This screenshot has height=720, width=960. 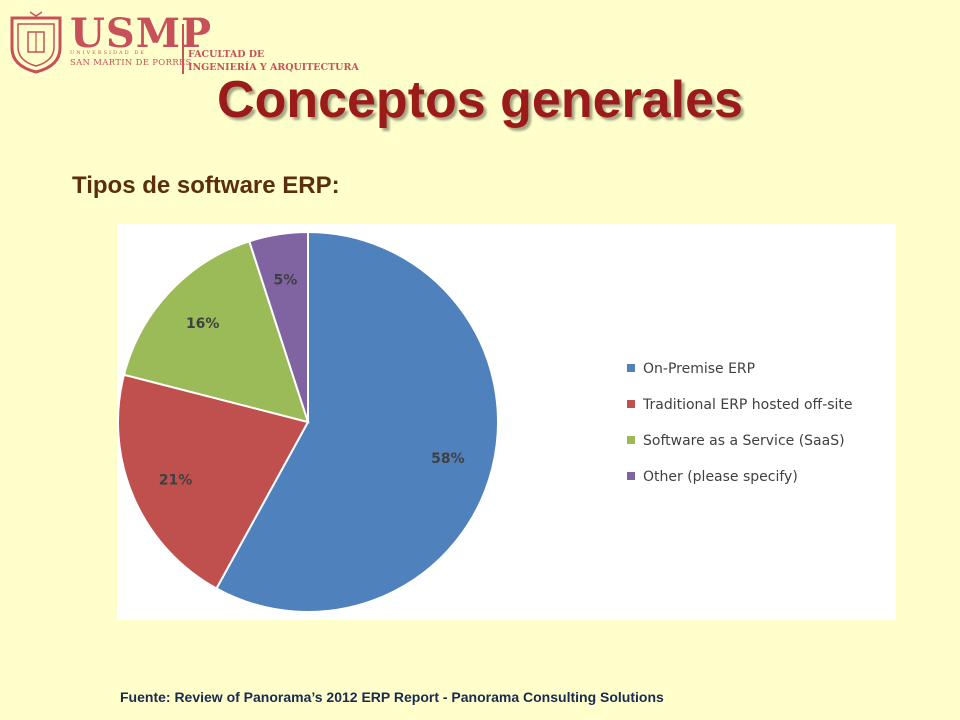 I want to click on pie-slice-other-please-specify, so click(x=278, y=326).